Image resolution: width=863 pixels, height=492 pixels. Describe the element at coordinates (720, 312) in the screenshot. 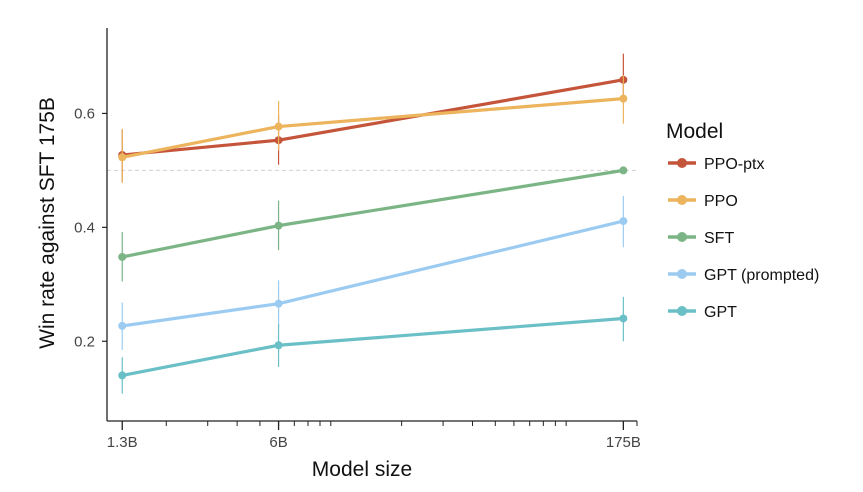

I see `legend-label: GPT` at that location.